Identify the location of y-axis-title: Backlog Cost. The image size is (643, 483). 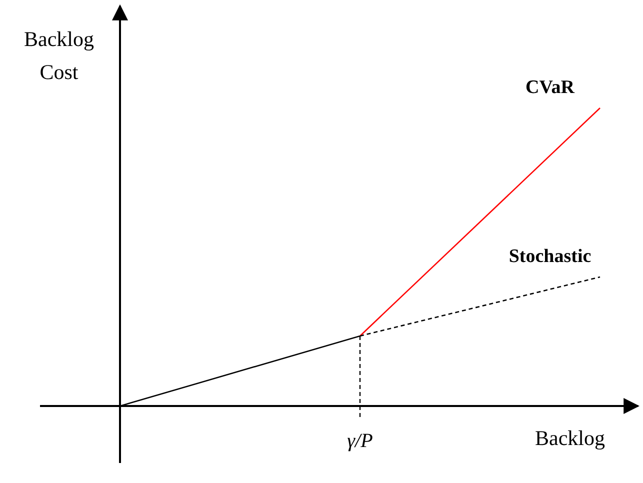
(59, 55).